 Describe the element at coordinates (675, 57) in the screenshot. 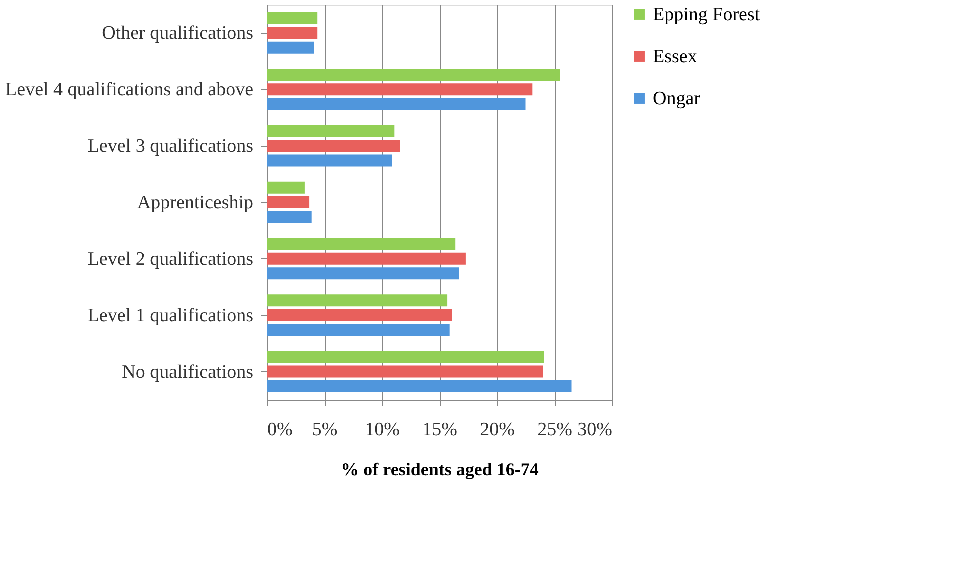

I see `legend-label: Essex` at that location.